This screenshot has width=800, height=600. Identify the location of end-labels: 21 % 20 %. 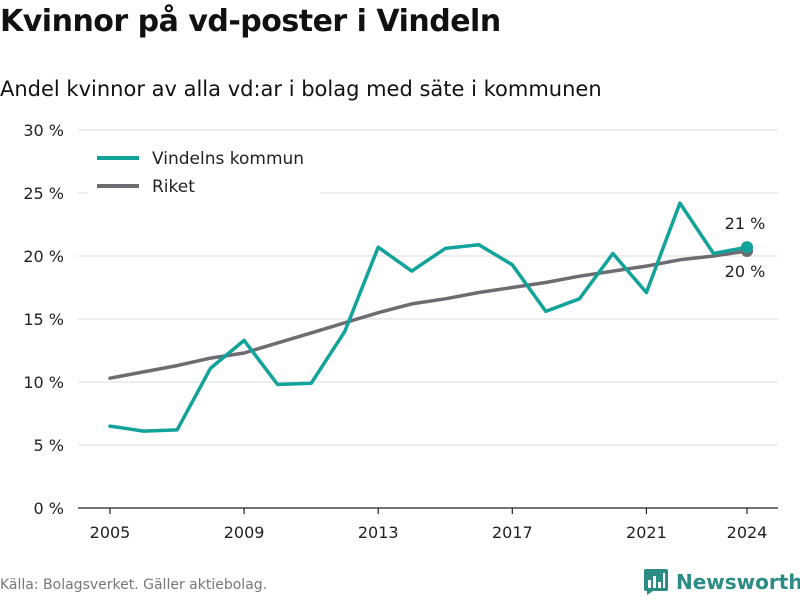
(745, 247).